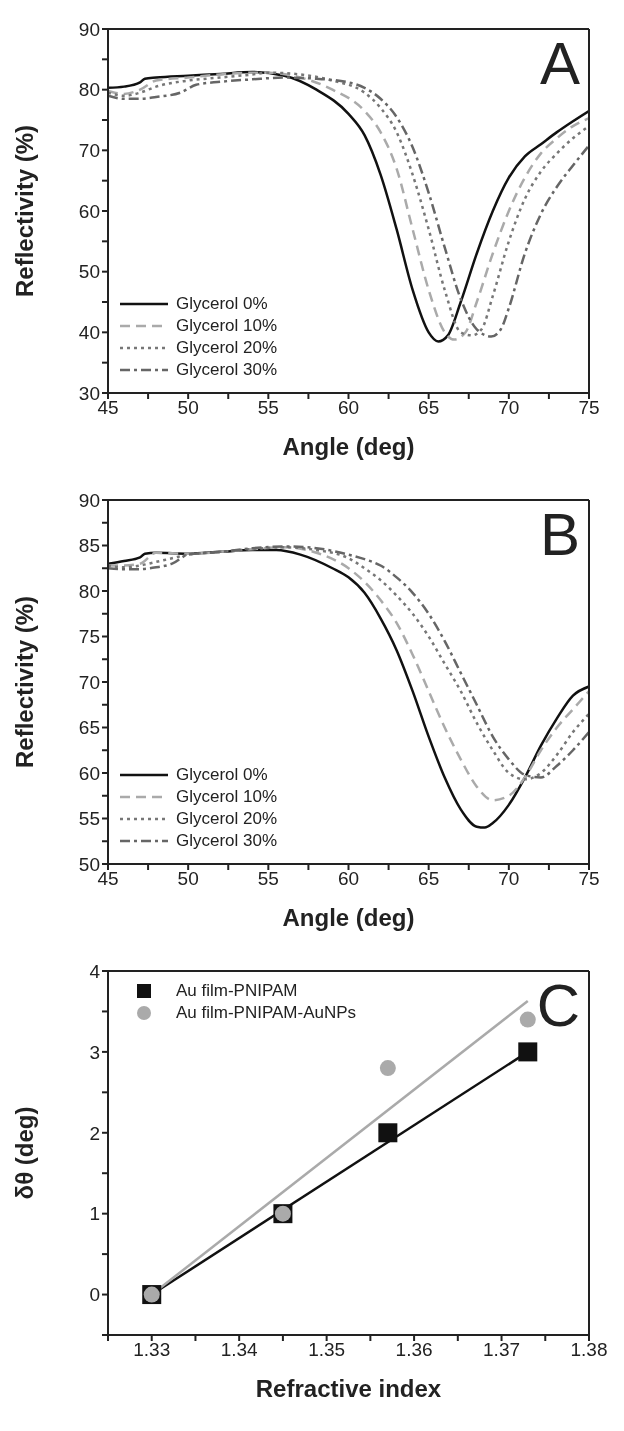 Image resolution: width=624 pixels, height=1431 pixels. What do you see at coordinates (239, 1350) in the screenshot?
I see `x-tick-label: 1.34` at bounding box center [239, 1350].